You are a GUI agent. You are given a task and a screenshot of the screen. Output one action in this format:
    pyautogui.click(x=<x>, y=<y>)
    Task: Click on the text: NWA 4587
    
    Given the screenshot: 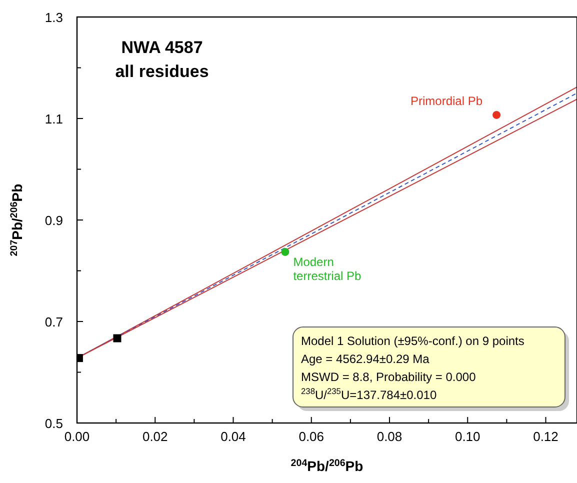 What is the action you would take?
    pyautogui.click(x=162, y=47)
    